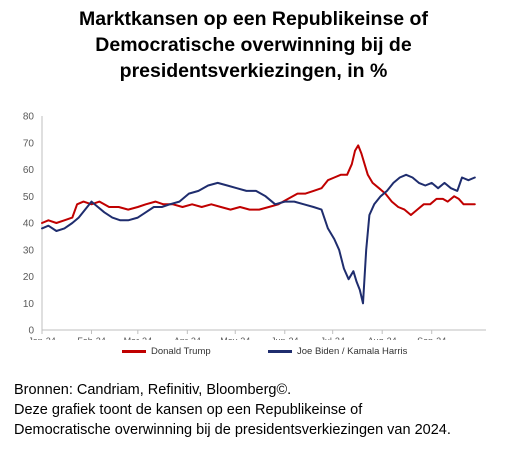  Describe the element at coordinates (31, 331) in the screenshot. I see `y-tick-label: 0` at that location.